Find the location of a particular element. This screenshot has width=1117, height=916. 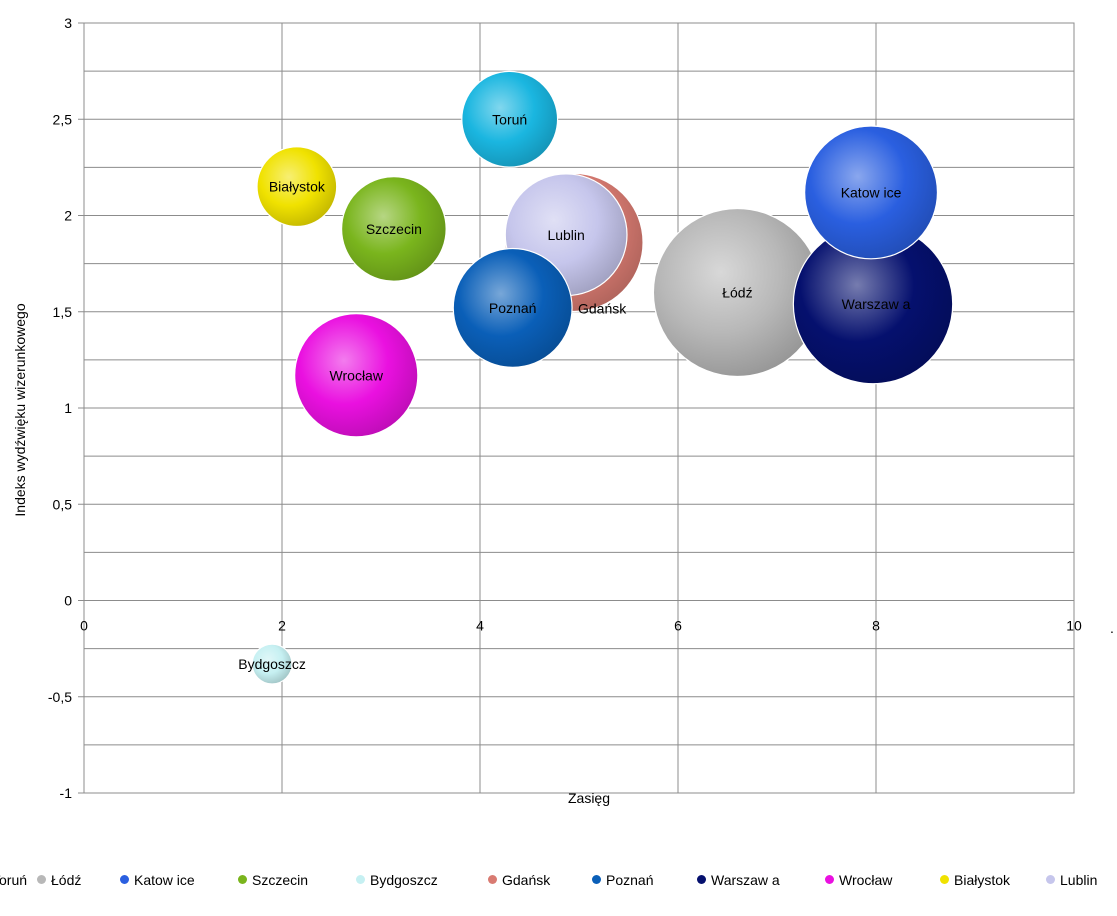

bubble-label-bialystok: Białystok is located at coordinates (297, 187).